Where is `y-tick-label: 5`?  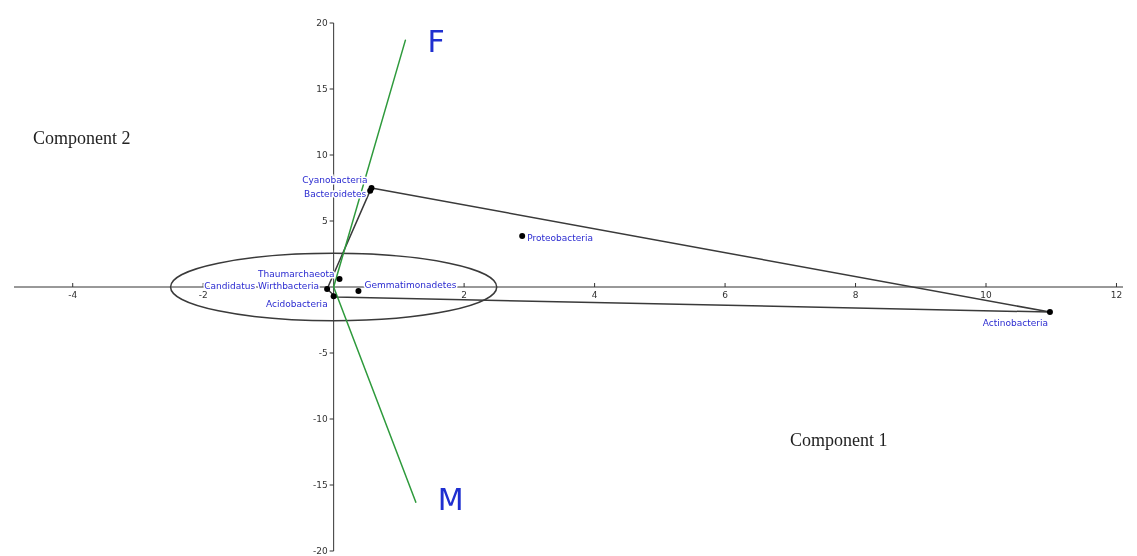 y-tick-label: 5 is located at coordinates (324, 221).